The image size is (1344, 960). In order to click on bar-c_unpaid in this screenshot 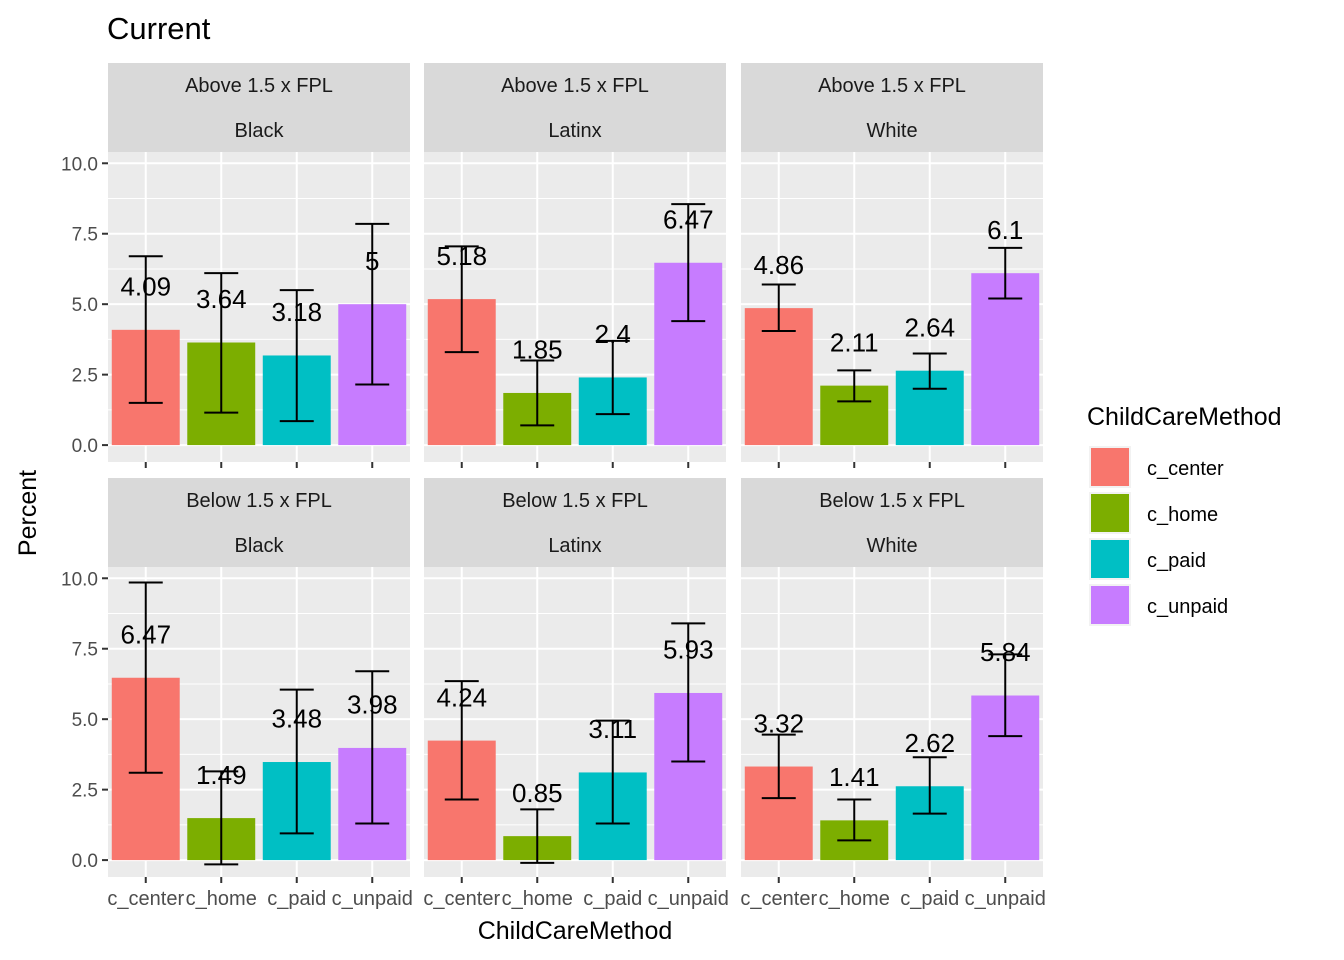, I will do `click(1005, 359)`.